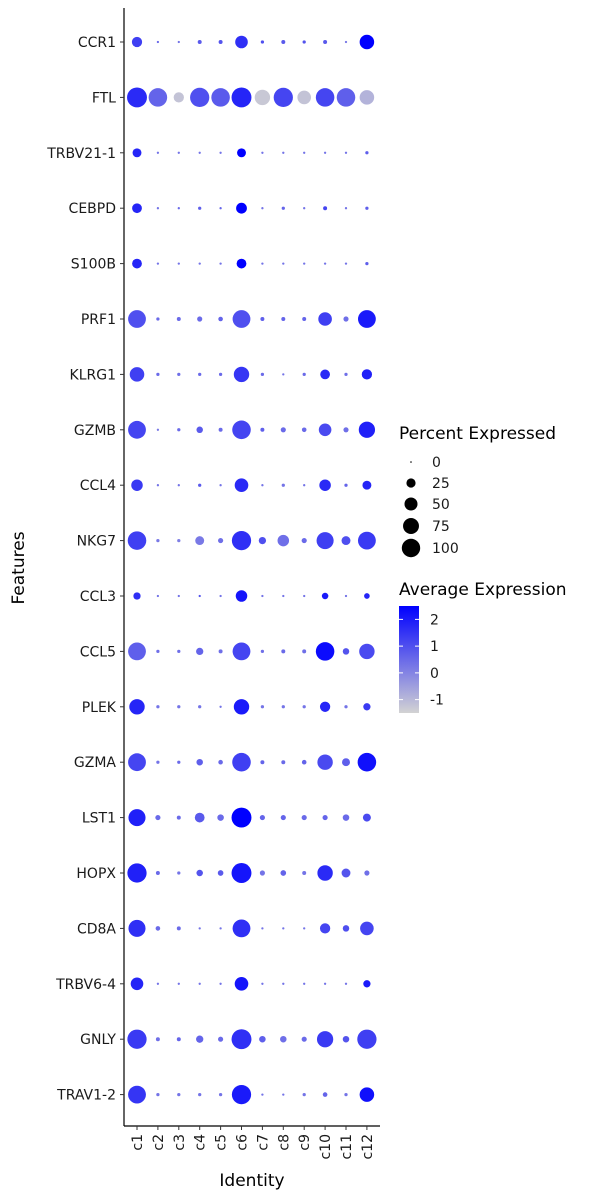 The height and width of the screenshot is (1200, 600). What do you see at coordinates (483, 590) in the screenshot?
I see `color-legend-title: Average Expression` at bounding box center [483, 590].